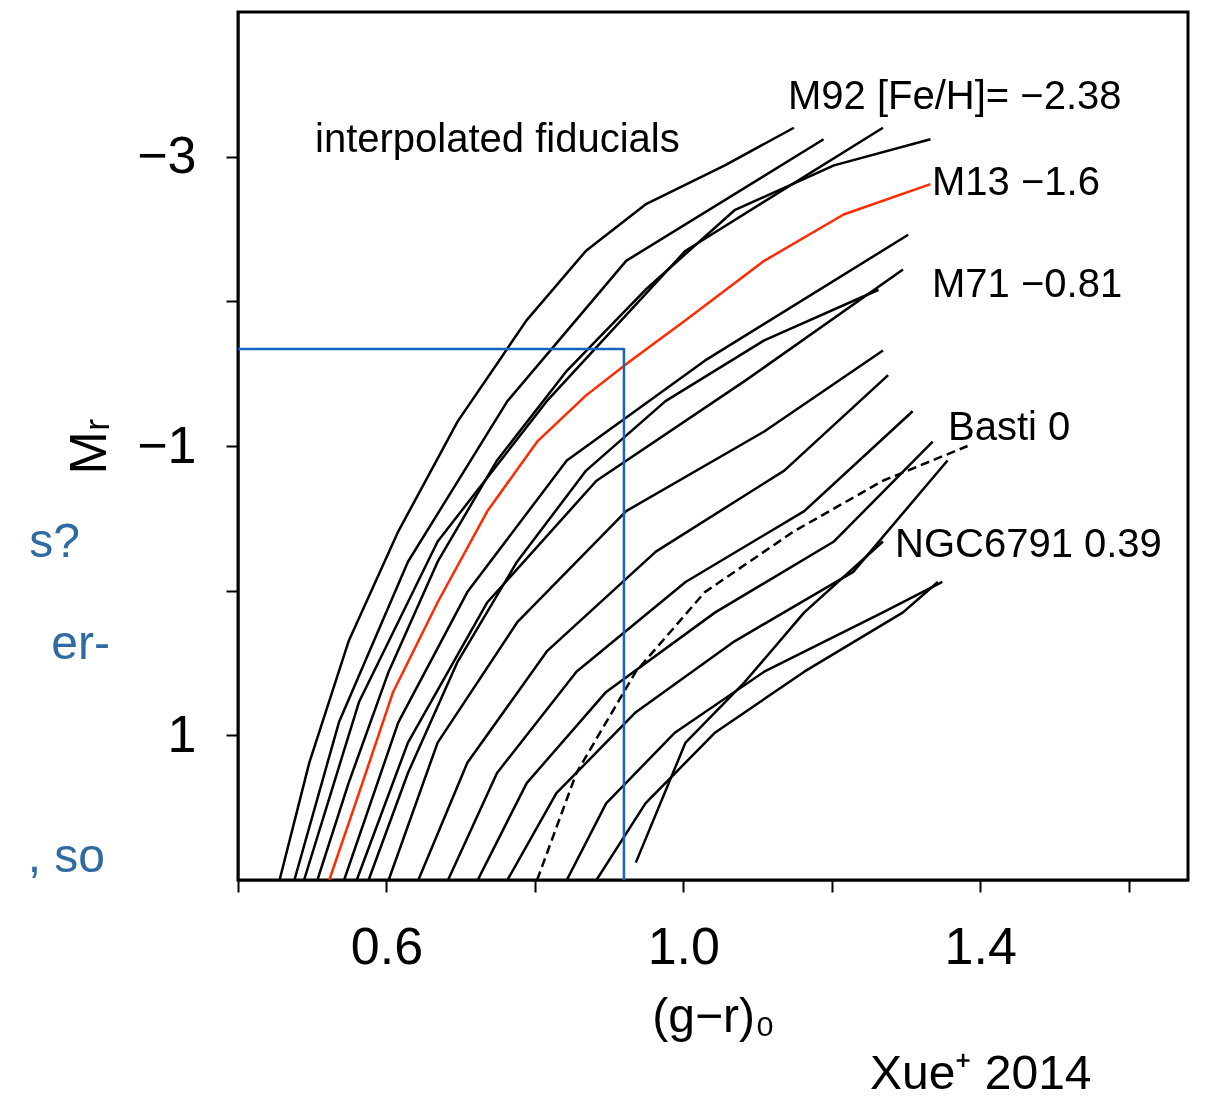 Image resolution: width=1215 pixels, height=1106 pixels. I want to click on y-tick-label: −1, so click(167, 444).